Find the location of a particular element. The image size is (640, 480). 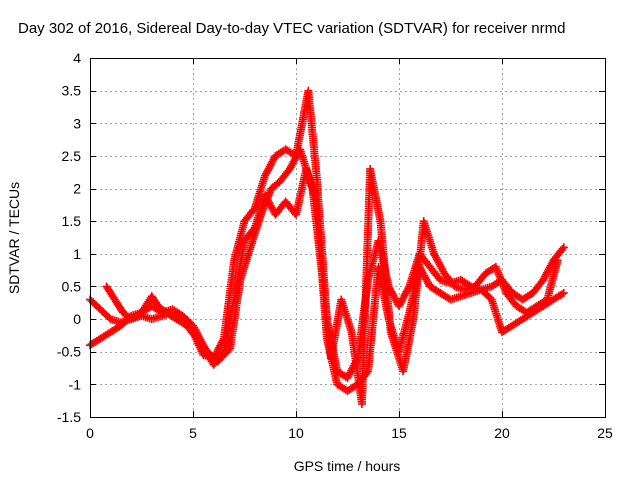

x-tick-label: 10 is located at coordinates (296, 433).